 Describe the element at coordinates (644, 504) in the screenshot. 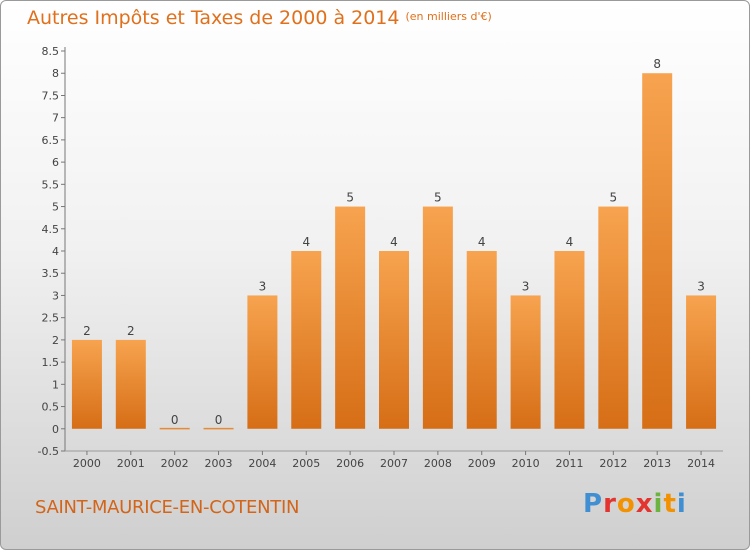

I see `logo-letter: x` at that location.